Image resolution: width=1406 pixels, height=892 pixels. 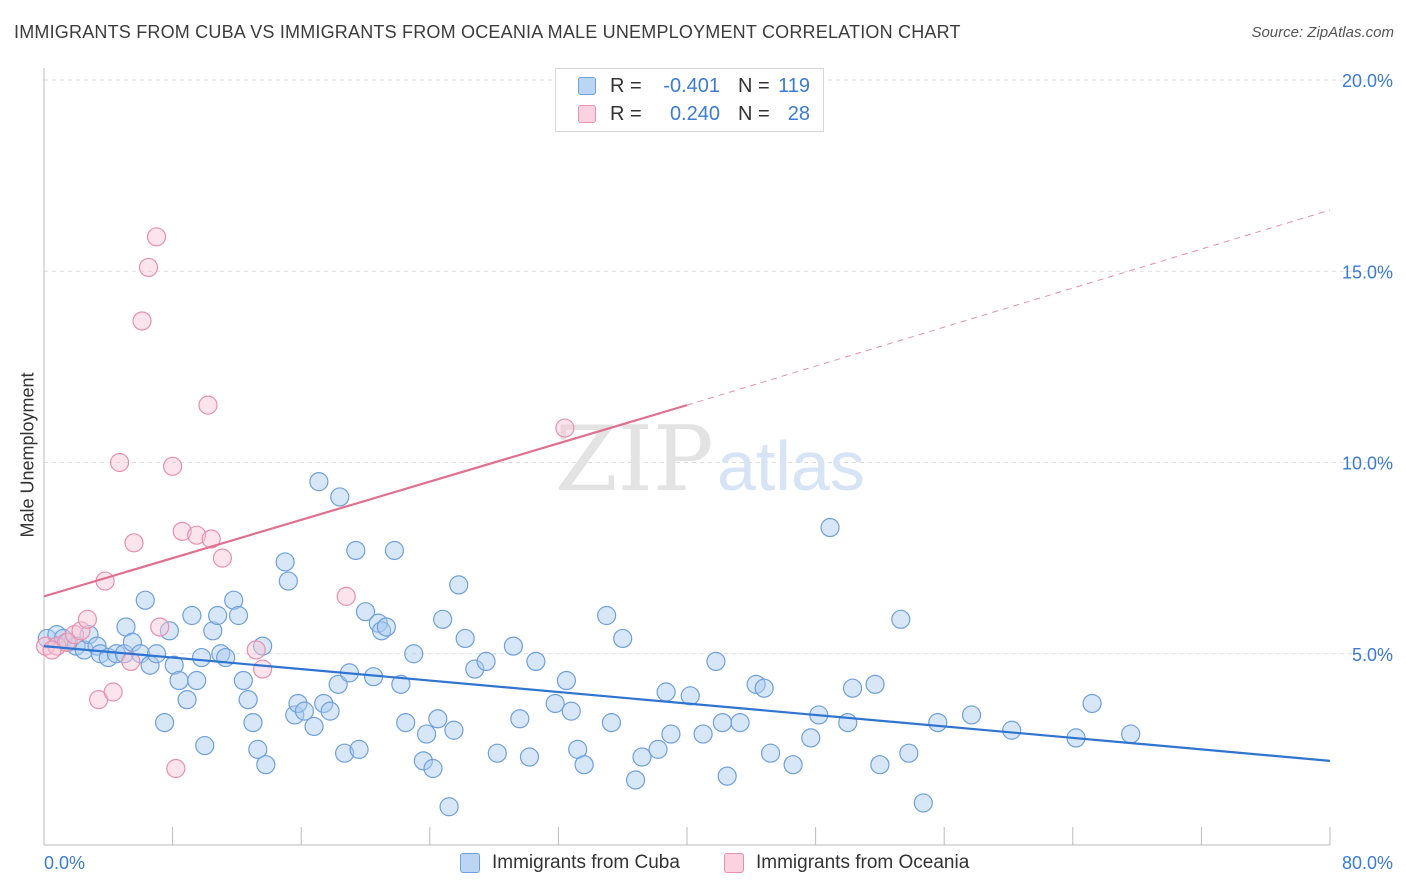 I want to click on watermark-atlas: atlas, so click(x=791, y=466).